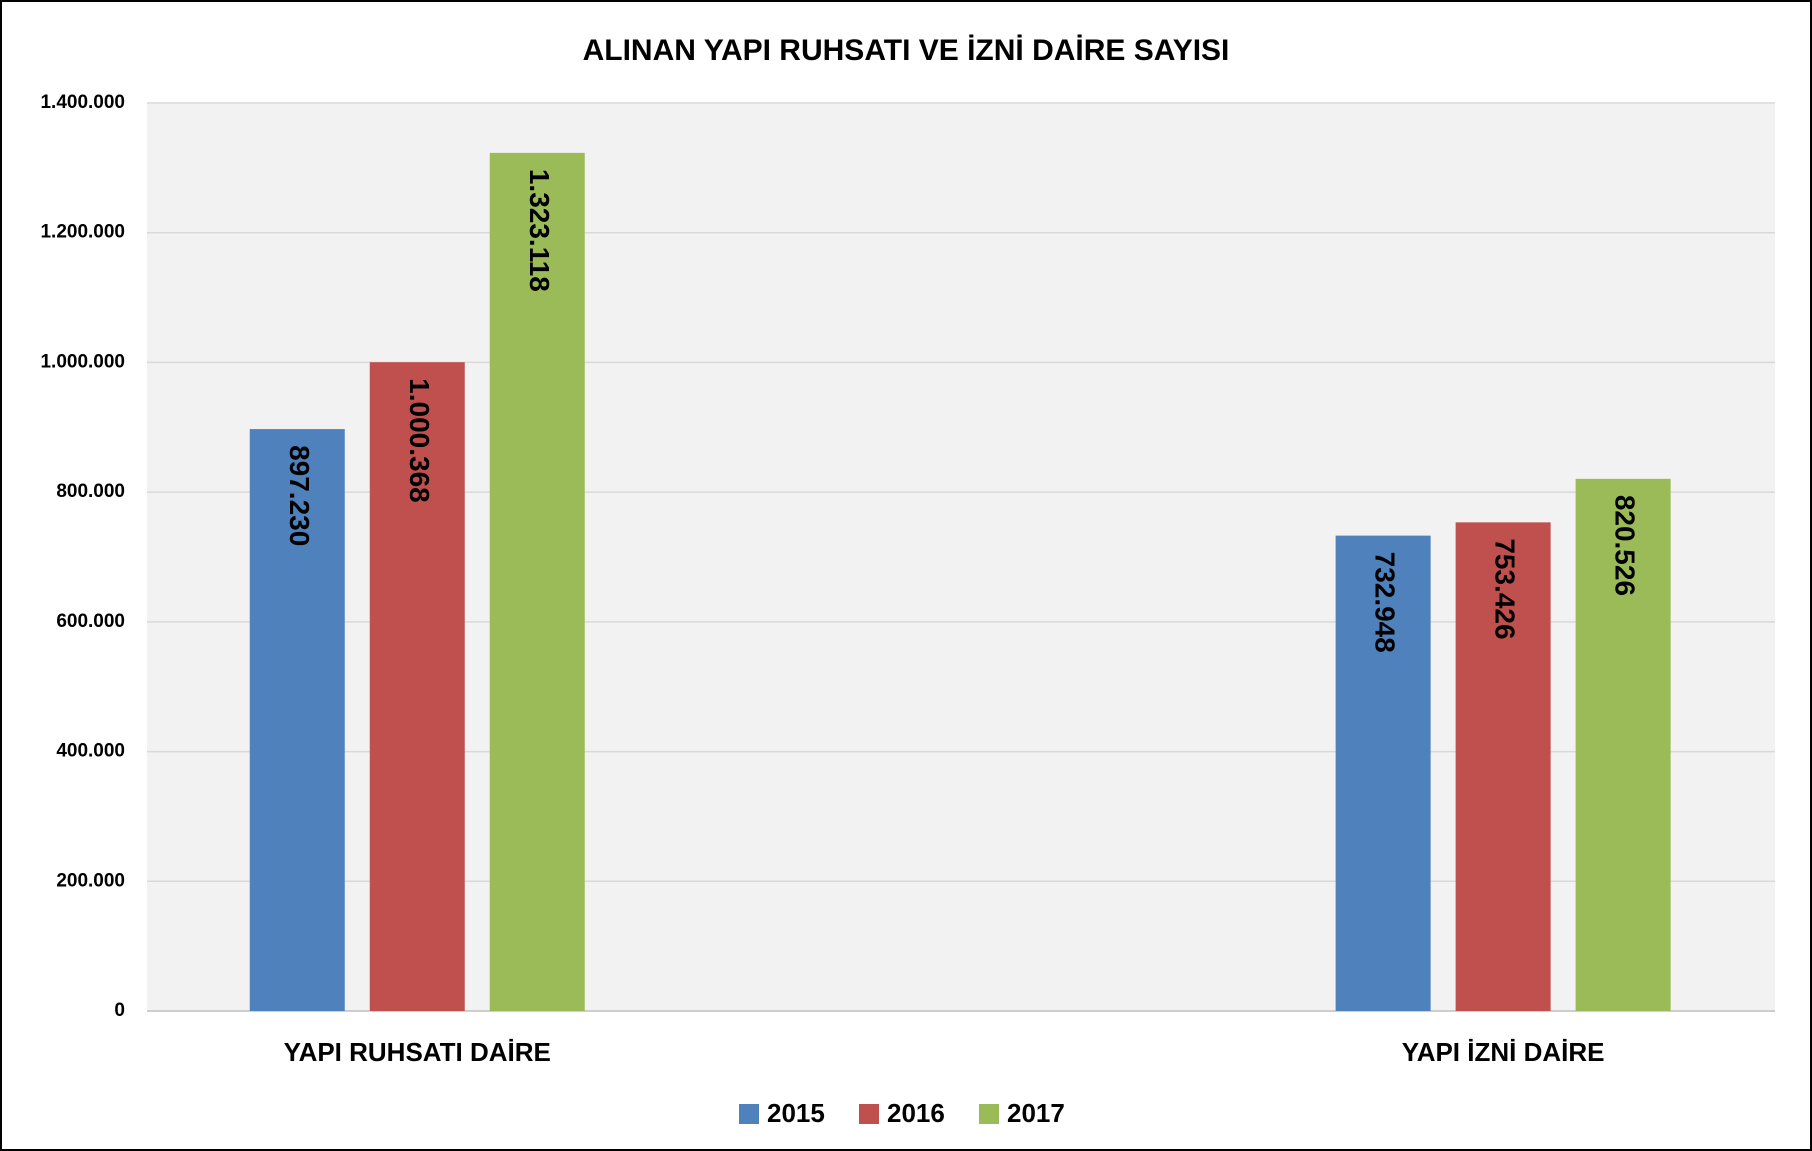  Describe the element at coordinates (90, 491) in the screenshot. I see `y-tick-label: 800.000` at that location.